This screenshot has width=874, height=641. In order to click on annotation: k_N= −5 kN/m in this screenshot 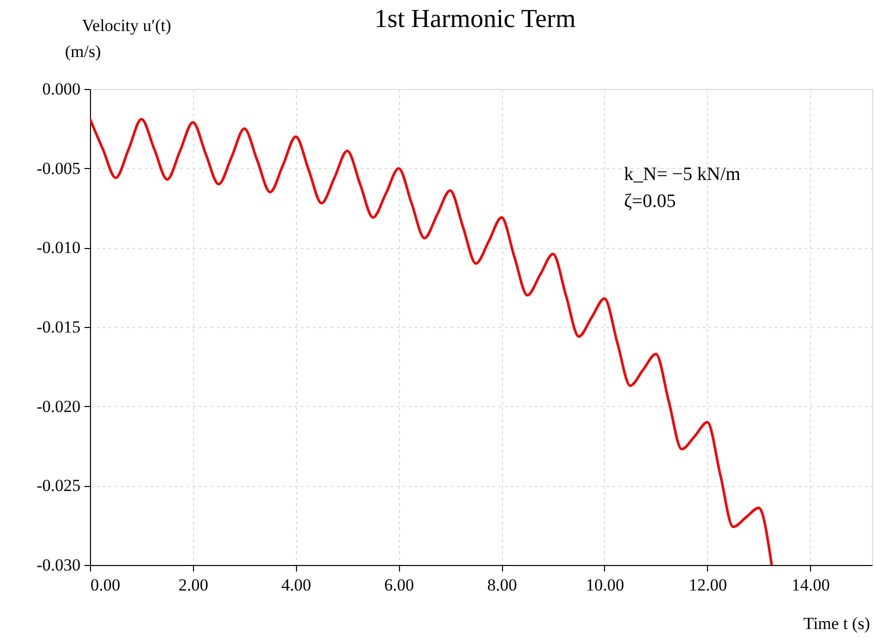, I will do `click(682, 174)`.